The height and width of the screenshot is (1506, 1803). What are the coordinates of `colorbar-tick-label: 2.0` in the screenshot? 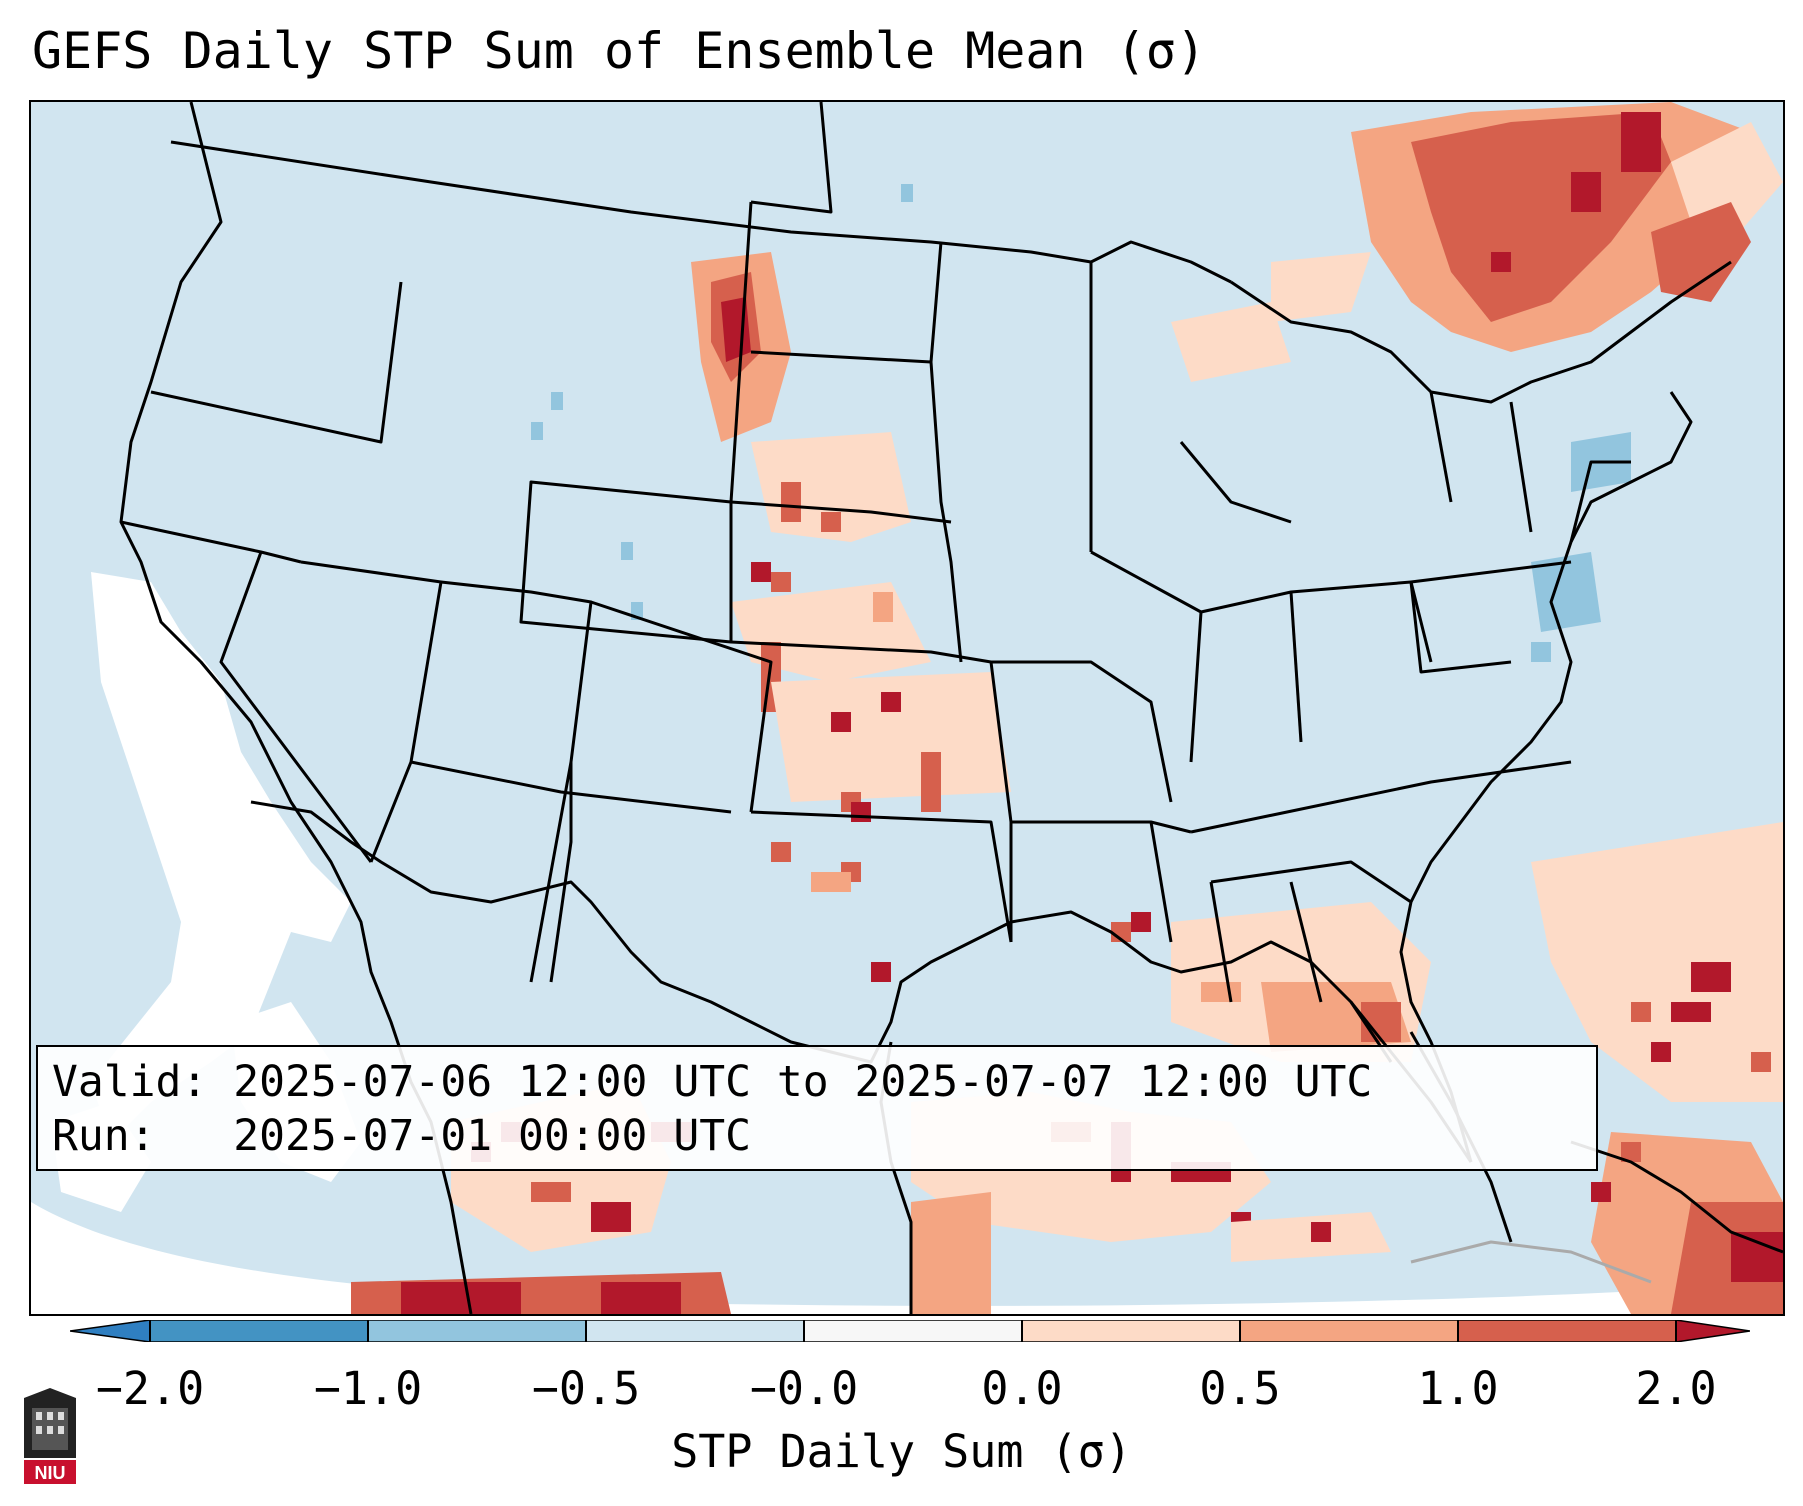 It's located at (1676, 1388).